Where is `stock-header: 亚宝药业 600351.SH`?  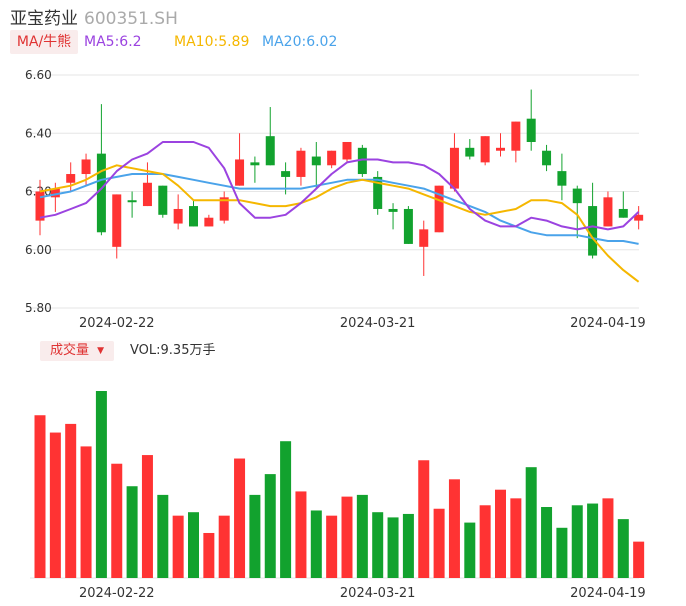
stock-header: 亚宝药业 600351.SH is located at coordinates (94, 16).